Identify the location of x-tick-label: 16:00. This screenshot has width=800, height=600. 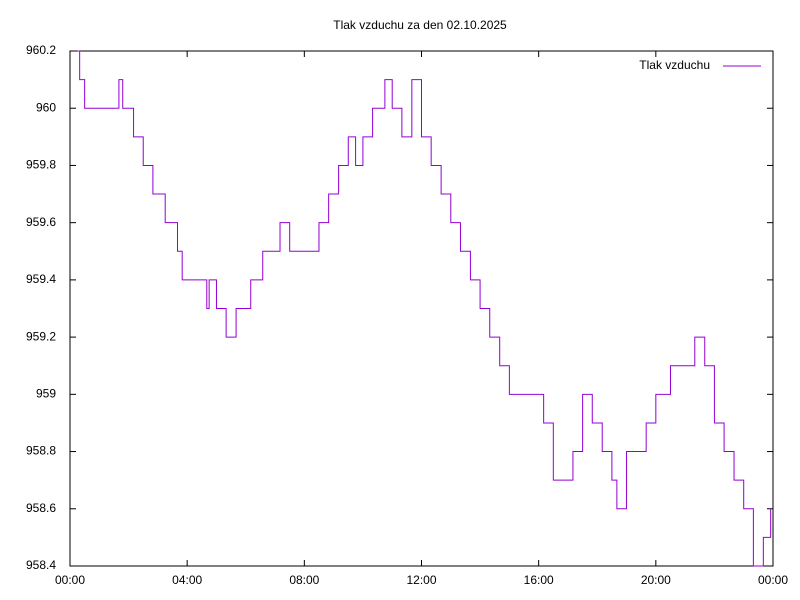
(539, 580).